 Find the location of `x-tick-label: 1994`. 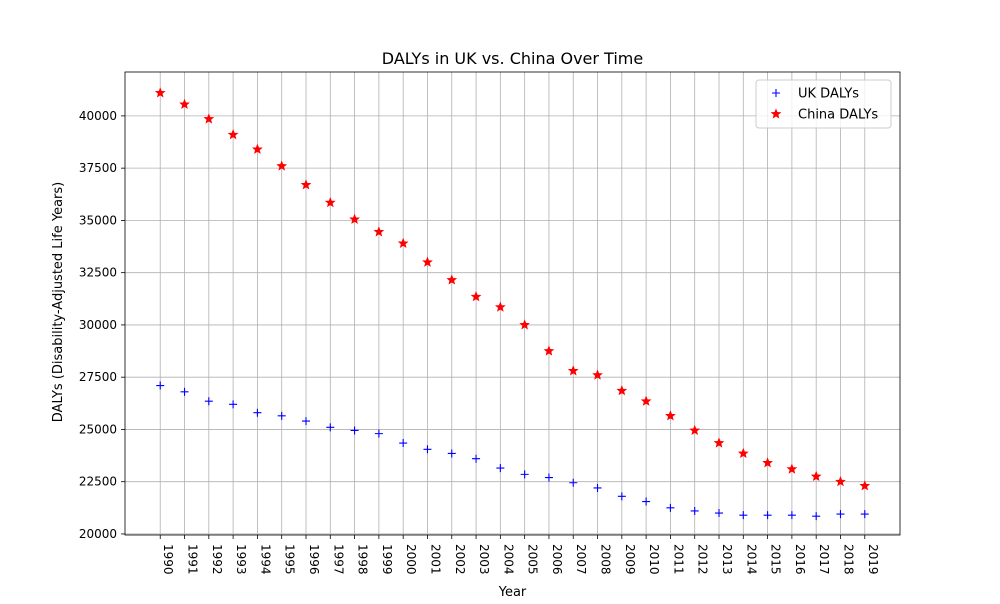

x-tick-label: 1994 is located at coordinates (265, 559).